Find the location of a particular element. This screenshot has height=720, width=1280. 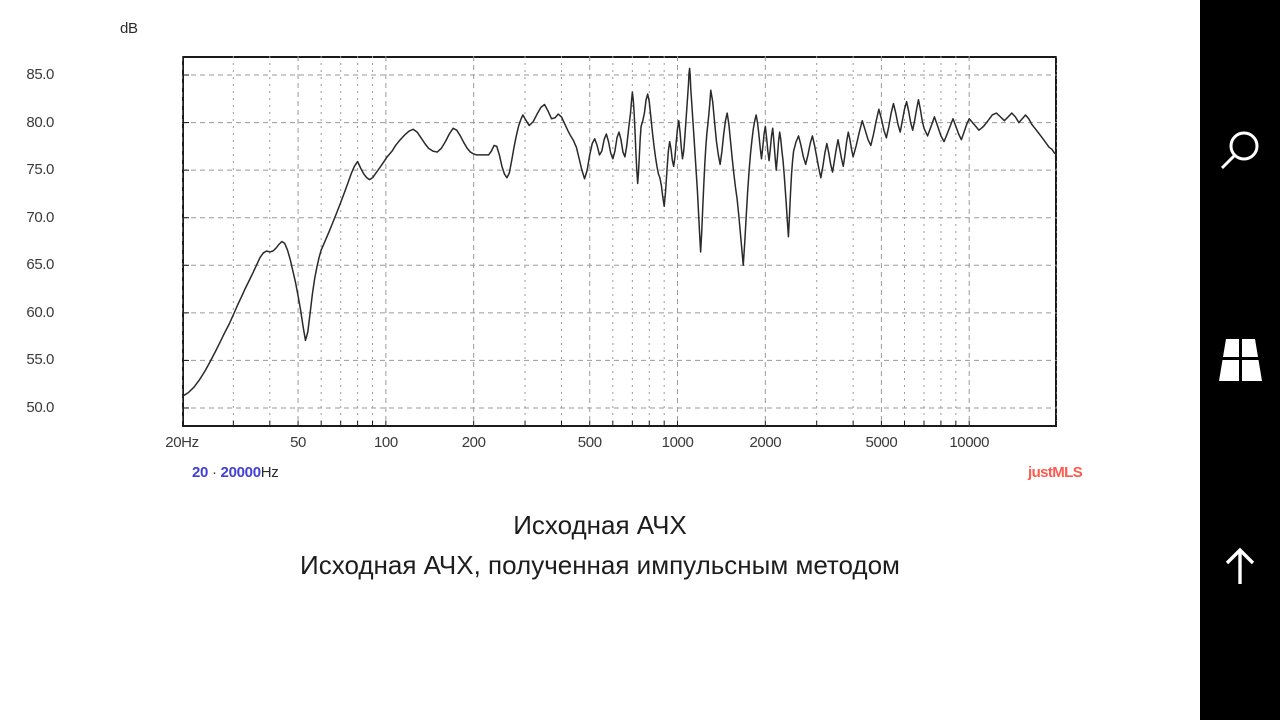

search-icon is located at coordinates (1239, 150).